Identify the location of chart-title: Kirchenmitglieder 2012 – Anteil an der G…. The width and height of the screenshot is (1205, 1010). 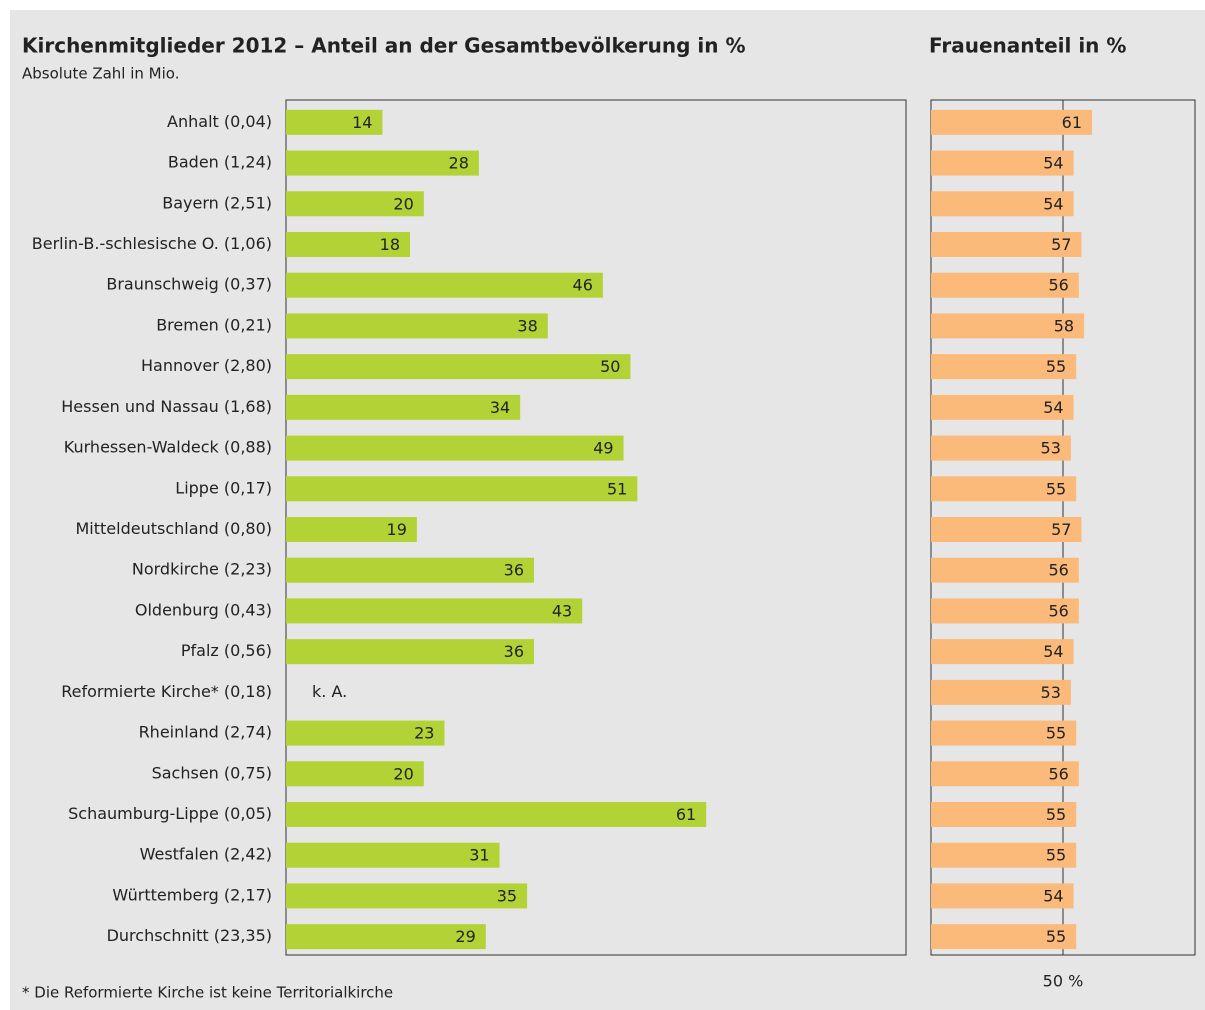
(384, 46).